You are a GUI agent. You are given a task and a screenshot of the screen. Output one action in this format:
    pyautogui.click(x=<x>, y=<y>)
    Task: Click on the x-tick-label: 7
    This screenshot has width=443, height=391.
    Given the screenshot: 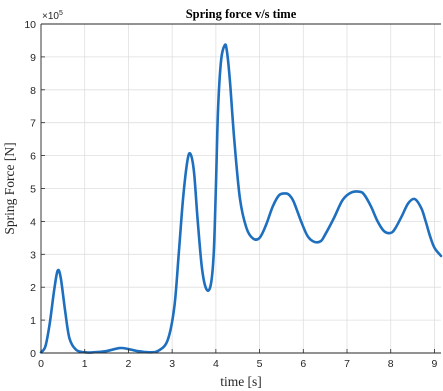 What is the action you would take?
    pyautogui.click(x=347, y=364)
    